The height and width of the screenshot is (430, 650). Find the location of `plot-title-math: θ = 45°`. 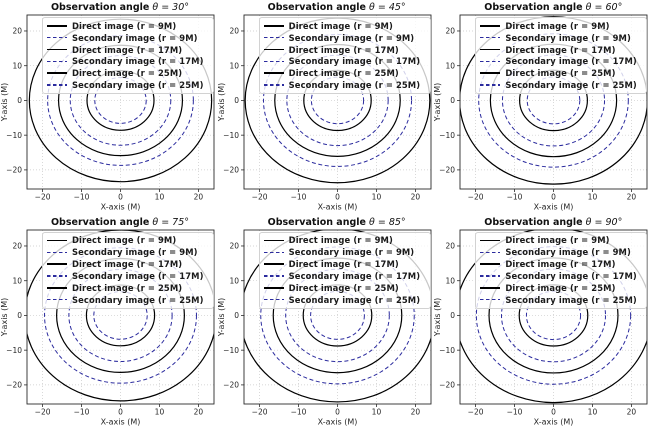

plot-title-math: θ = 45° is located at coordinates (387, 7).